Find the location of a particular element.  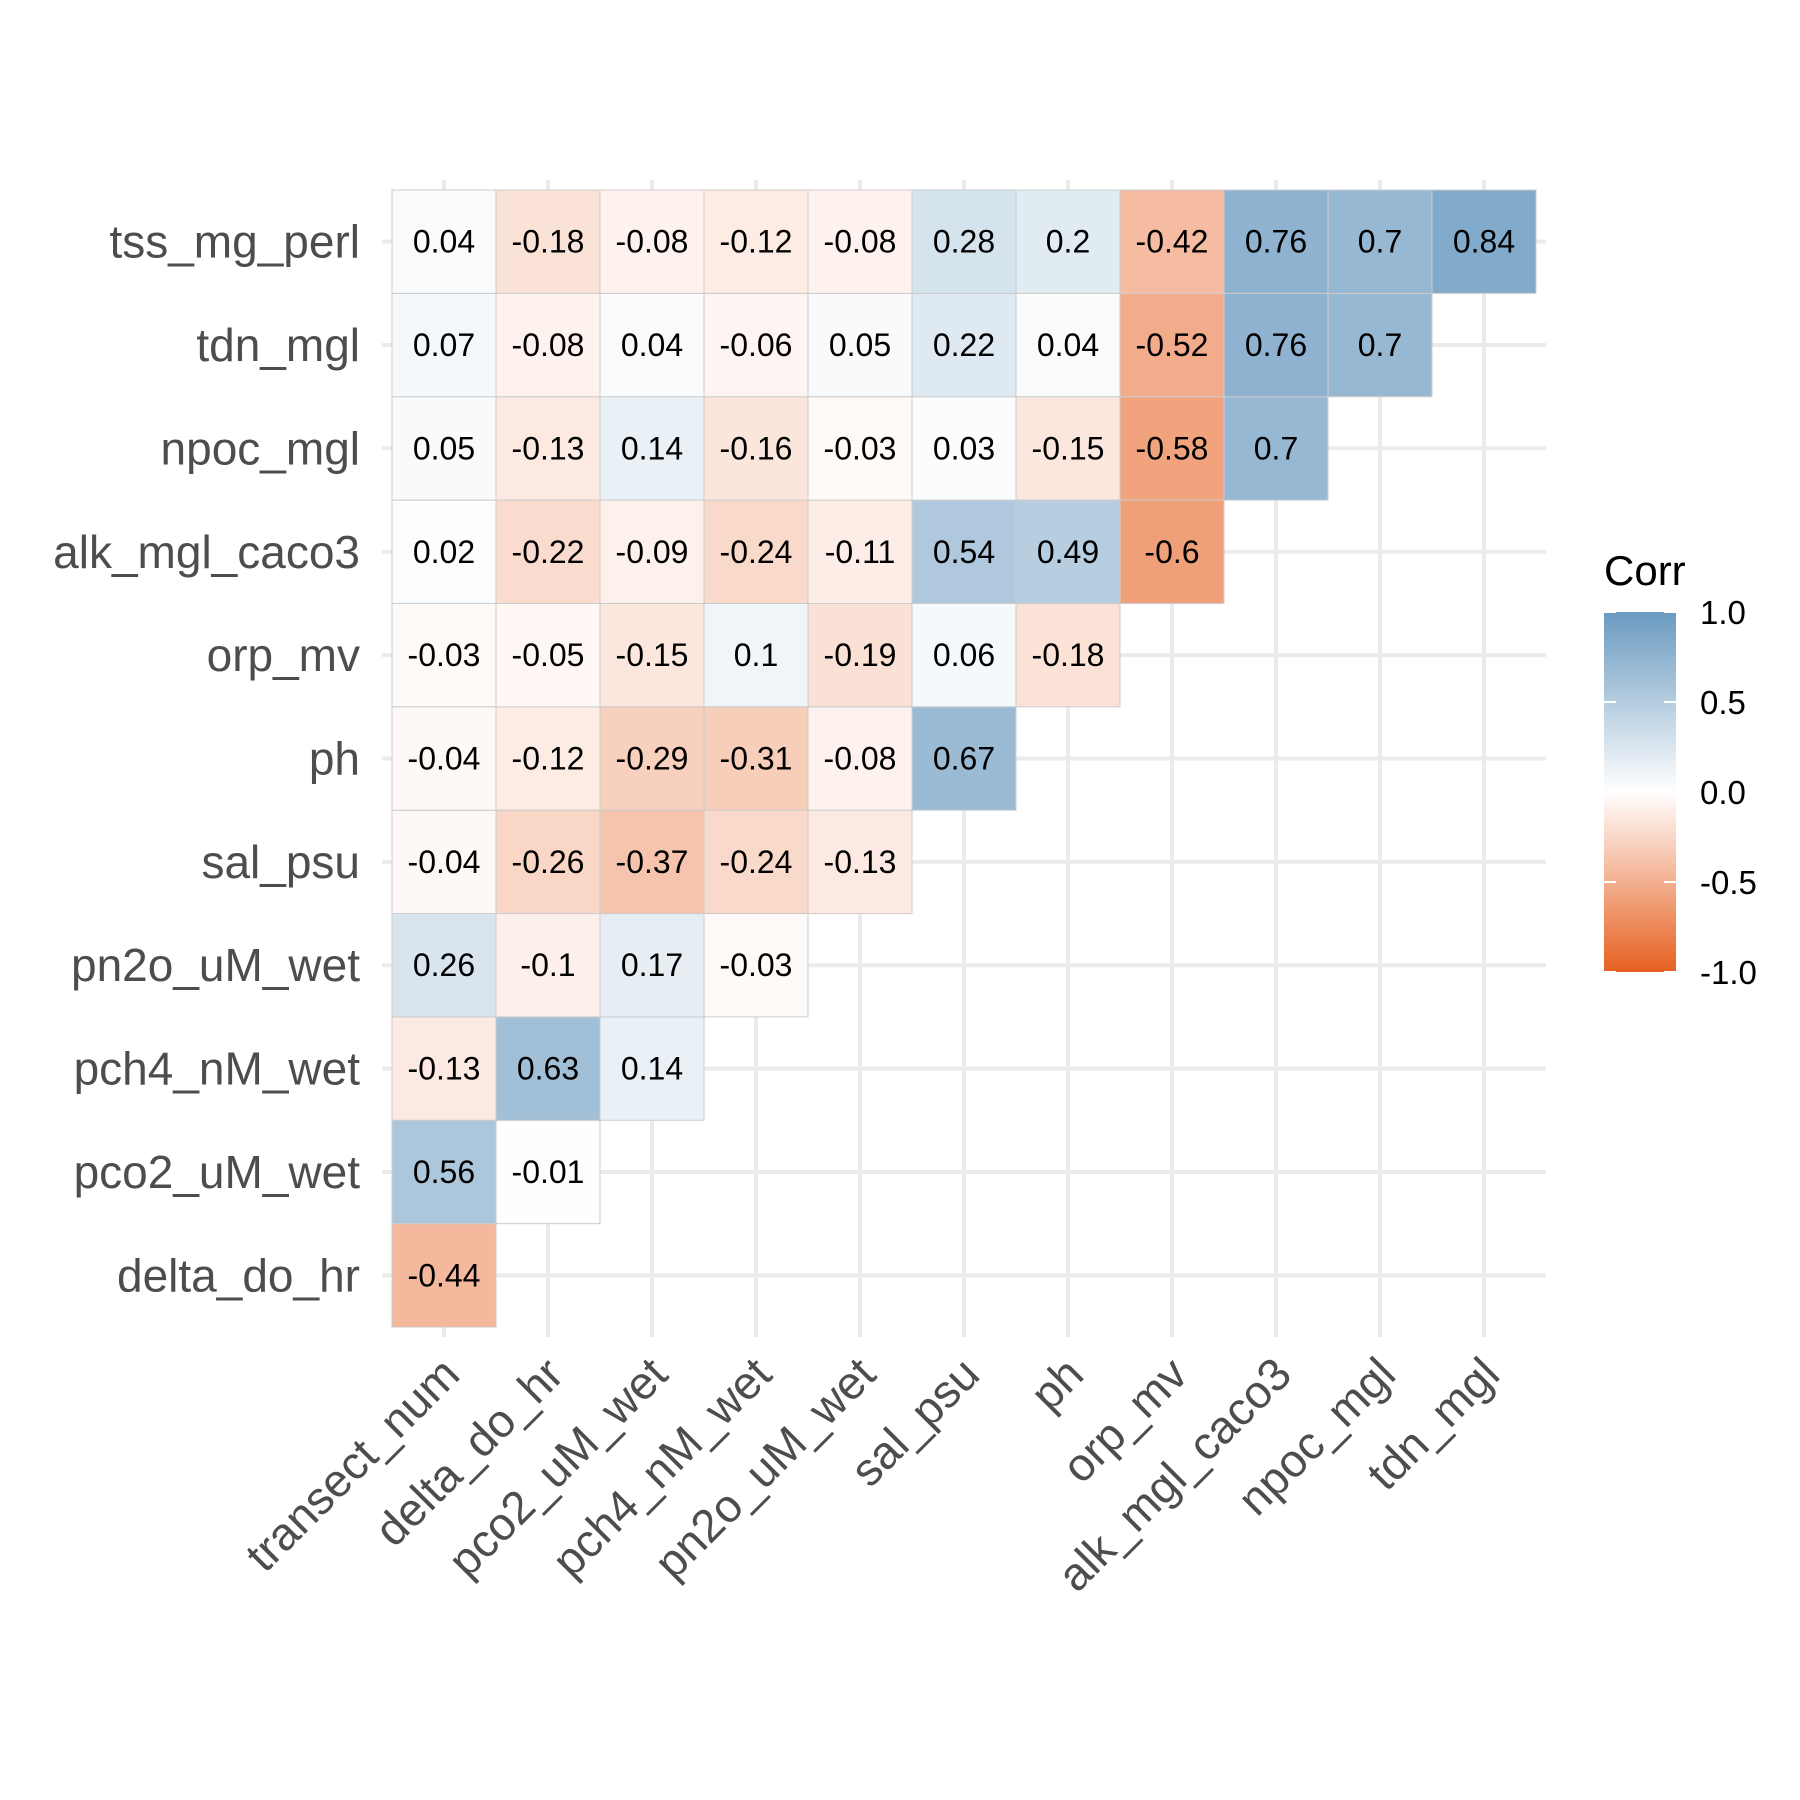

x-tick-label: ph is located at coordinates (1056, 1383).